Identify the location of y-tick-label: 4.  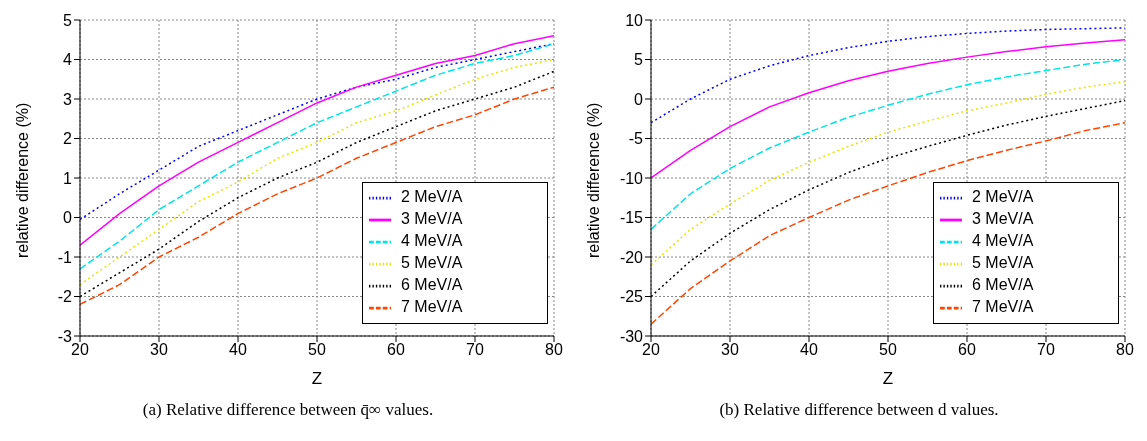
(68, 60).